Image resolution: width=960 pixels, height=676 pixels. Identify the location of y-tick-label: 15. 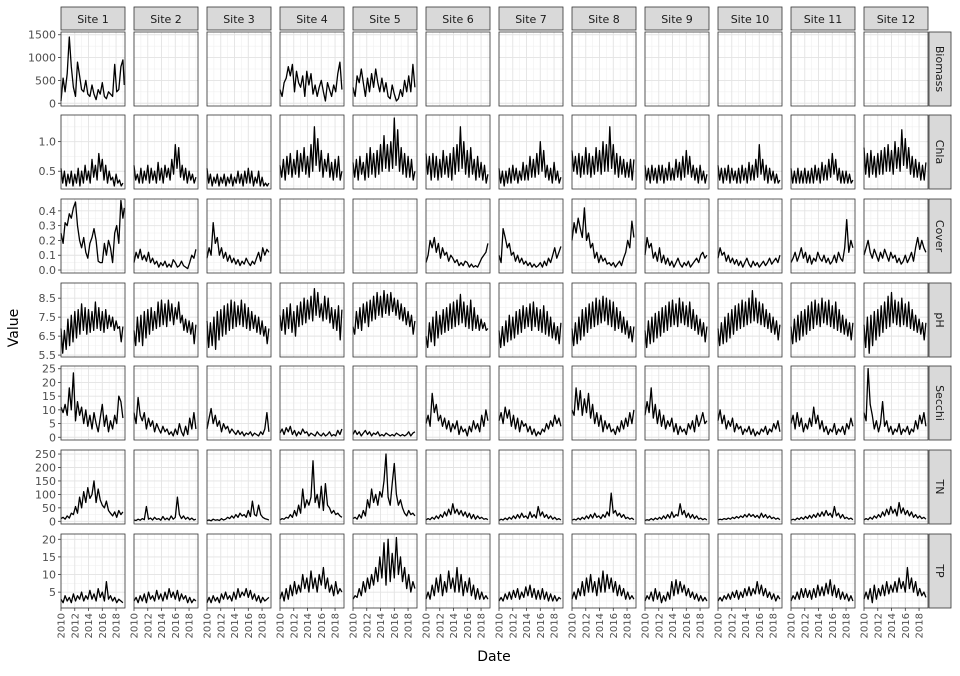
(49, 396).